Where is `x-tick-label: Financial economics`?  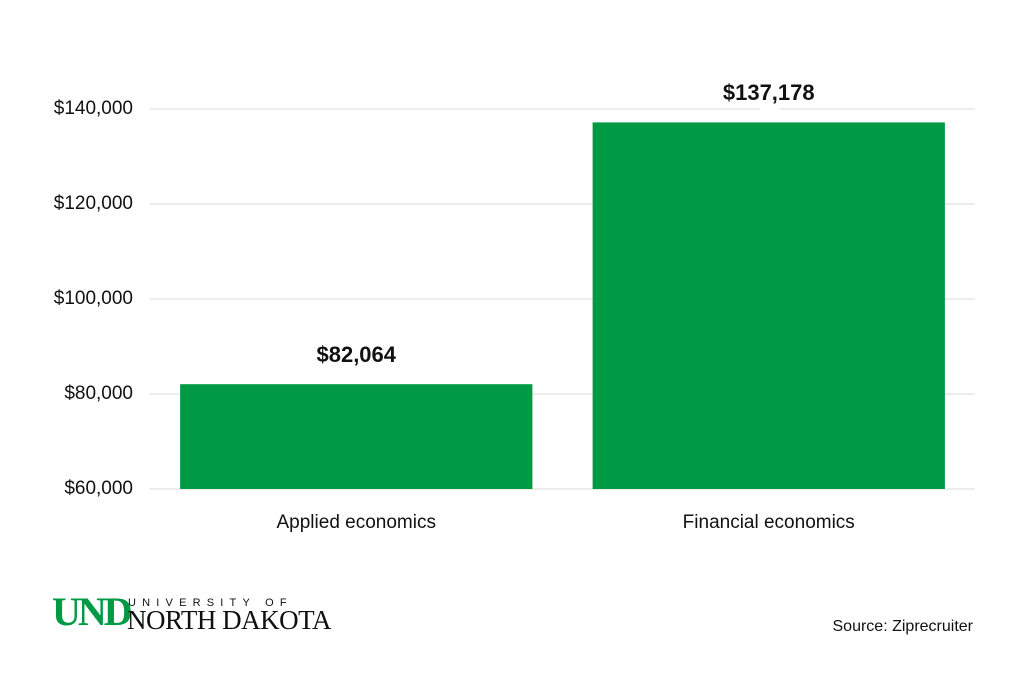 x-tick-label: Financial economics is located at coordinates (769, 522).